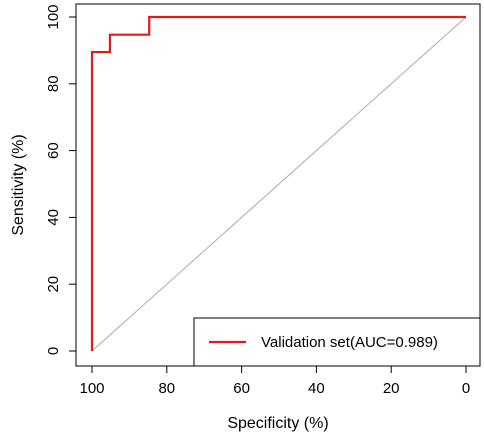  I want to click on y-tick-label: 0, so click(53, 351).